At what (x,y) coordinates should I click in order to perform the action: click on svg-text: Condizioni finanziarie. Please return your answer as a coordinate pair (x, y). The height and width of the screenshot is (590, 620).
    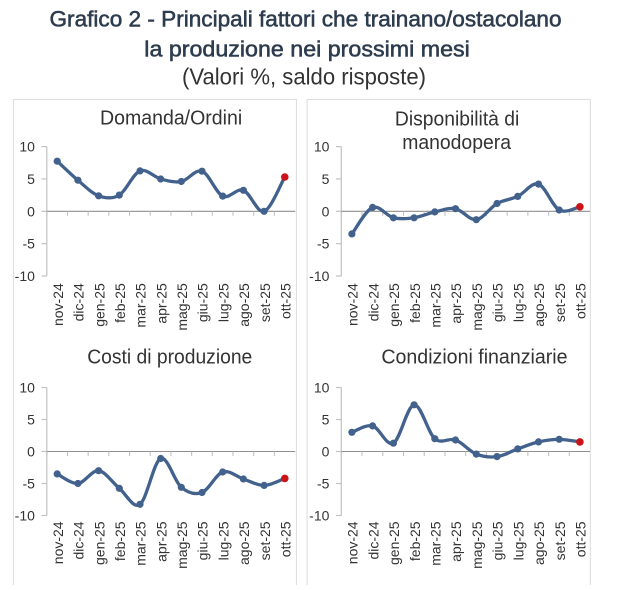
    Looking at the image, I should click on (474, 358).